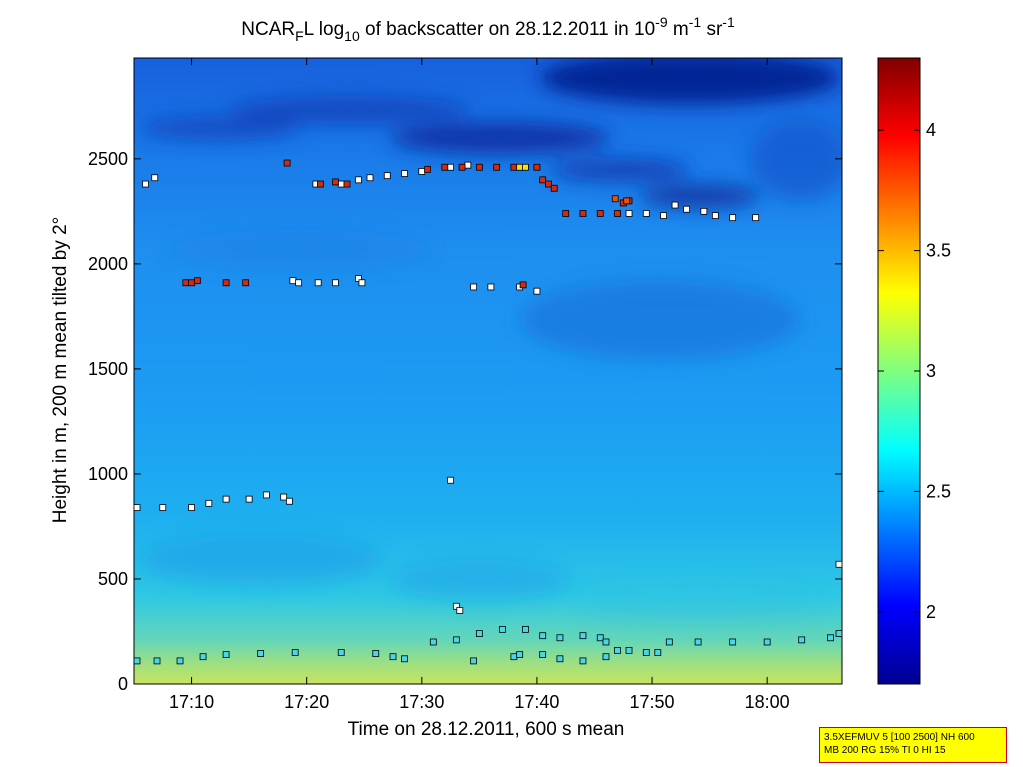  Describe the element at coordinates (108, 159) in the screenshot. I see `y-tick-label: 2500` at that location.